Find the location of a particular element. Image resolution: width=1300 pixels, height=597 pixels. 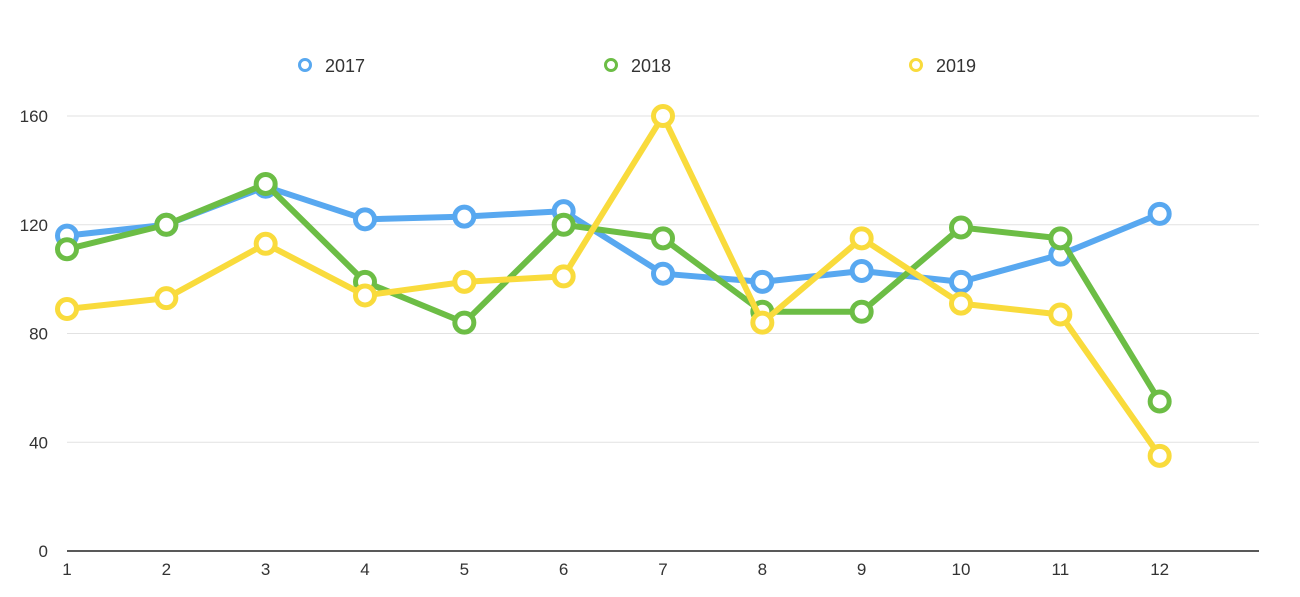

x-tick-label: 2 is located at coordinates (166, 569).